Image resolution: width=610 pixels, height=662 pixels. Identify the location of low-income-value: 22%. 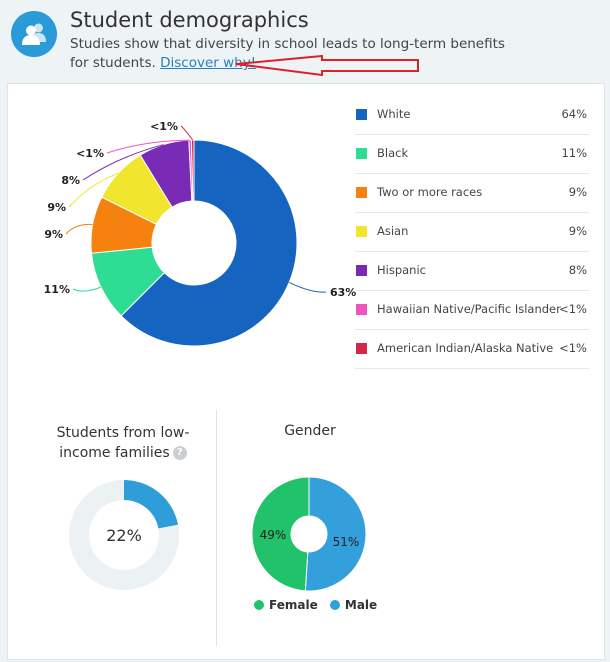
(124, 535).